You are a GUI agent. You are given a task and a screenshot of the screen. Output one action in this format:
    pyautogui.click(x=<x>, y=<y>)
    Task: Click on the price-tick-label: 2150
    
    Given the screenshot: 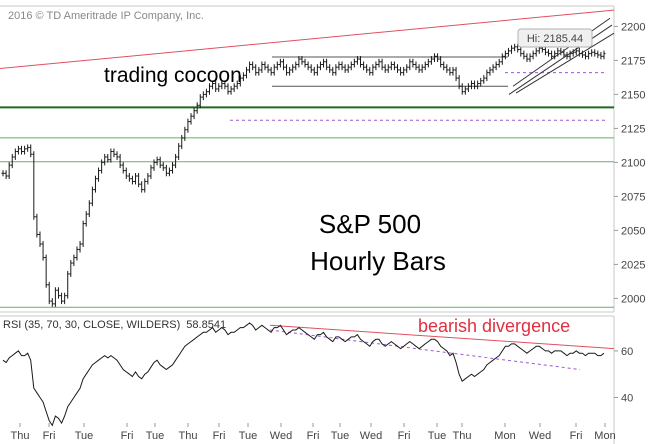 What is the action you would take?
    pyautogui.click(x=633, y=95)
    